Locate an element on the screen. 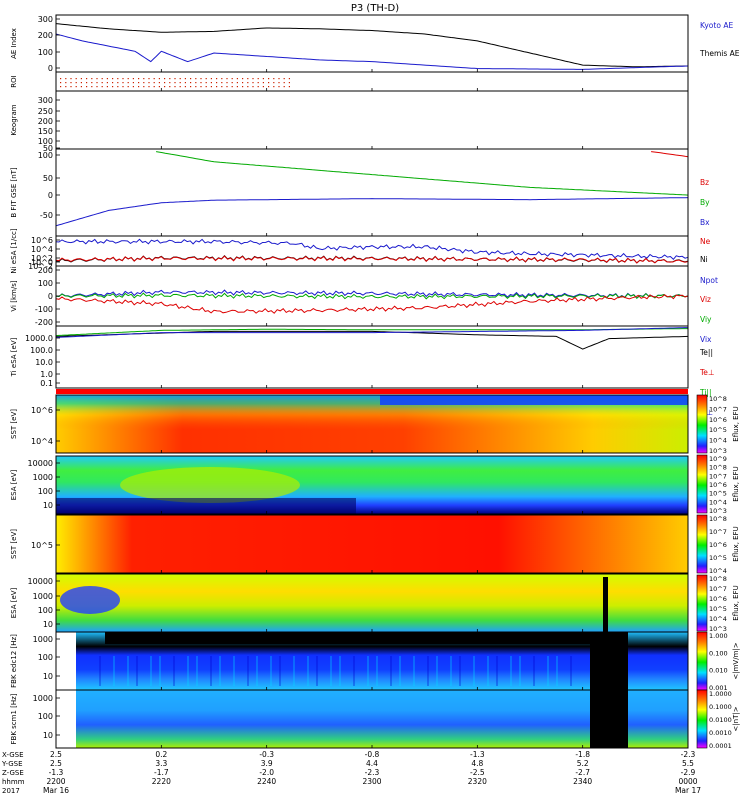 This screenshot has height=800, width=750. ytick-label: 0 is located at coordinates (50, 195).